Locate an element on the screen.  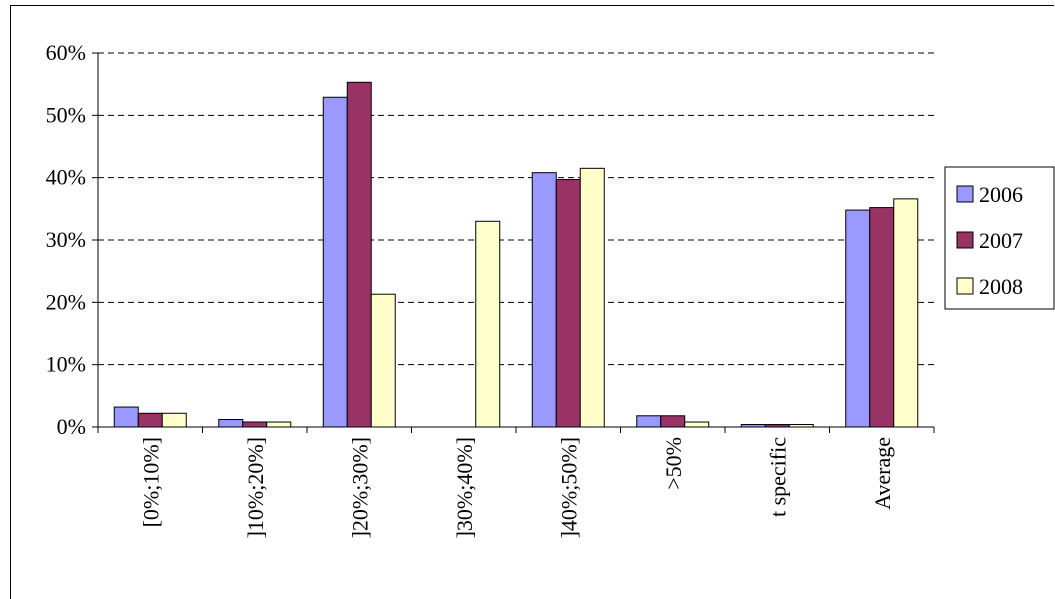
y-tick-label: 50% is located at coordinates (66, 114).